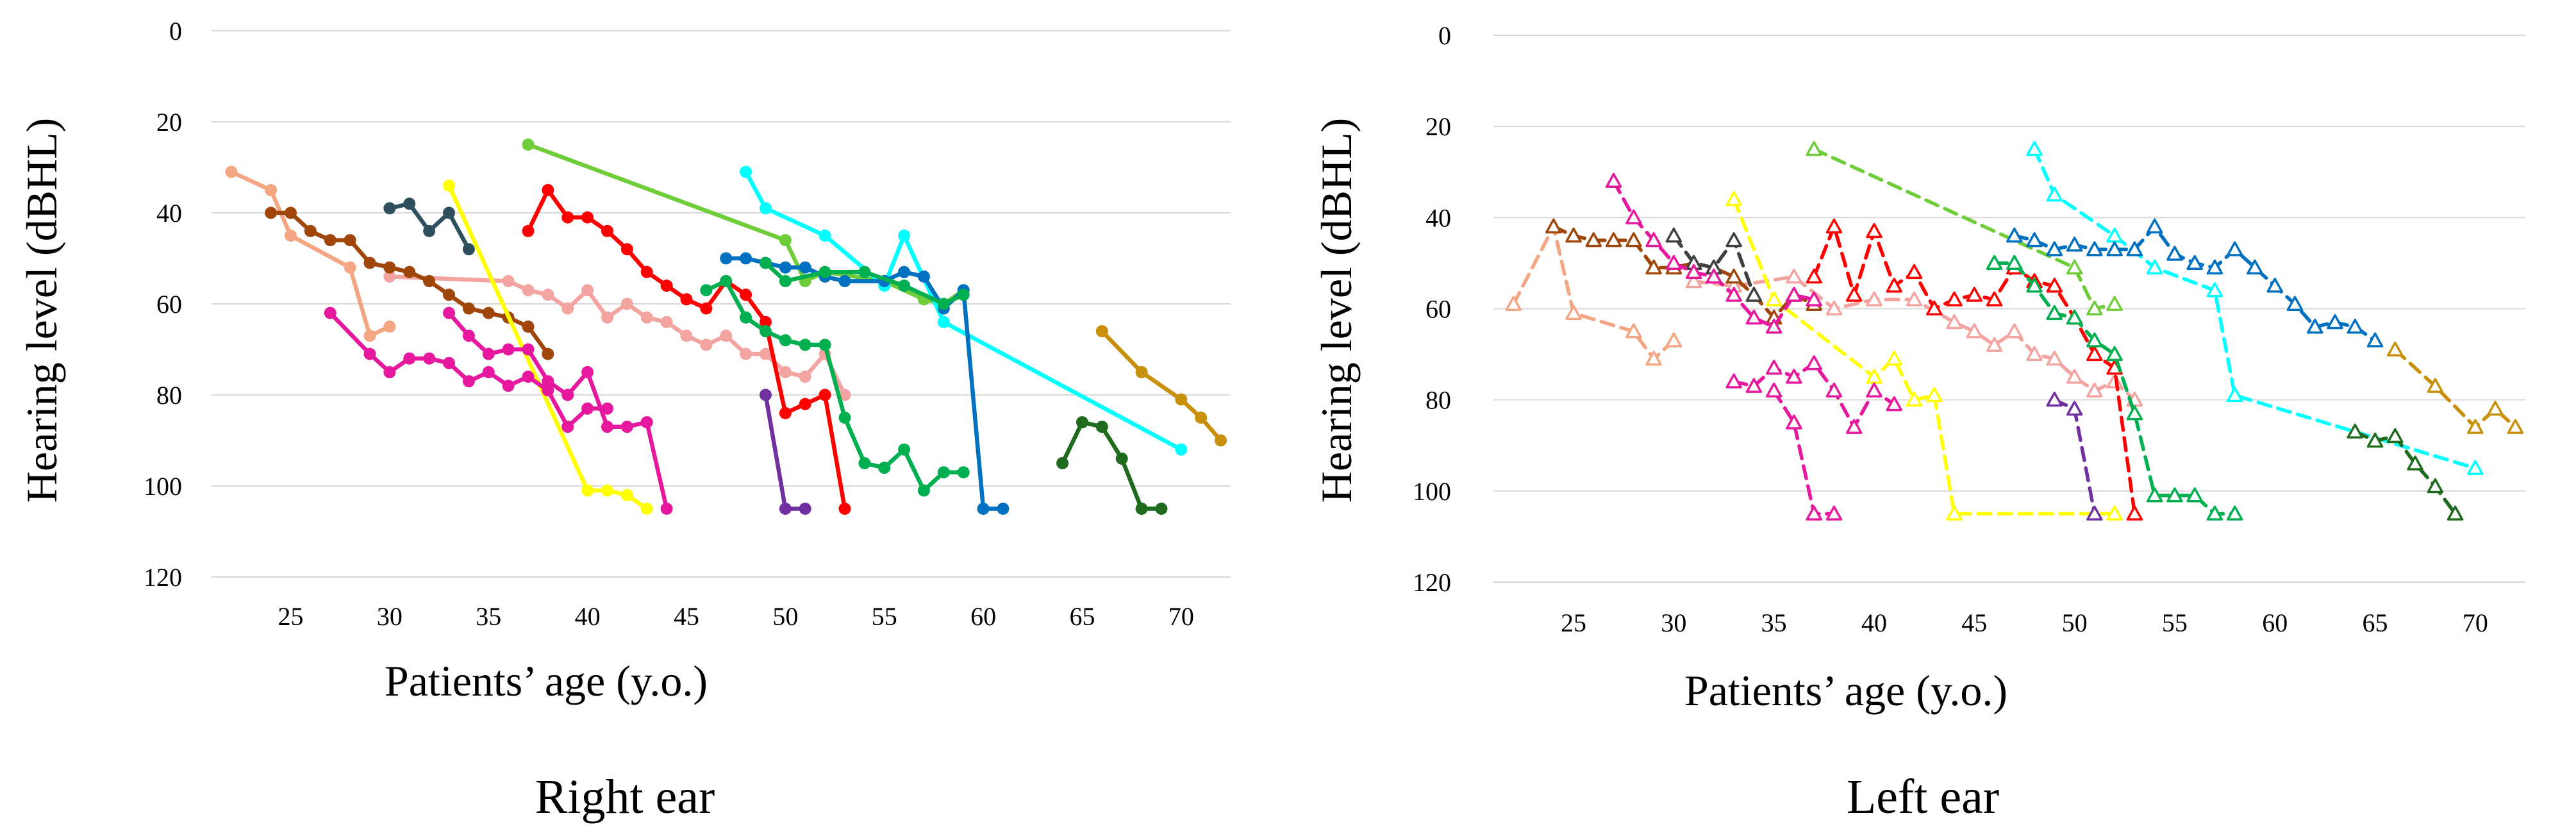 The image size is (2576, 836). I want to click on series-magenta-B, so click(557, 410).